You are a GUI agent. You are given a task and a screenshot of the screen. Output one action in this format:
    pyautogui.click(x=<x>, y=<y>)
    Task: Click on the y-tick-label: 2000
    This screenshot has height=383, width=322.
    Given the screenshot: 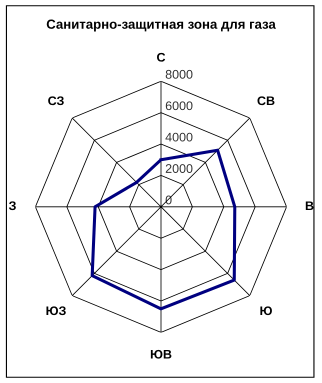 What is the action you would take?
    pyautogui.click(x=179, y=168)
    